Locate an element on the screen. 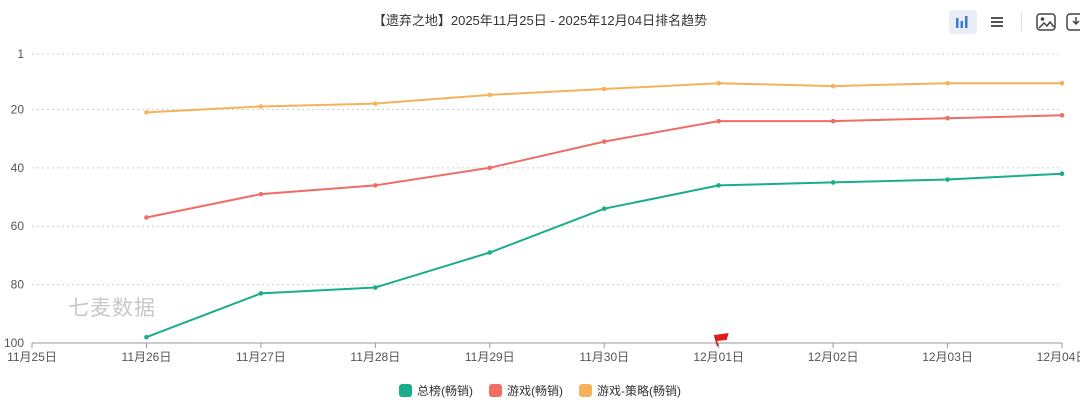 The width and height of the screenshot is (1080, 409). x-tick-label: 11月26日 is located at coordinates (147, 357).